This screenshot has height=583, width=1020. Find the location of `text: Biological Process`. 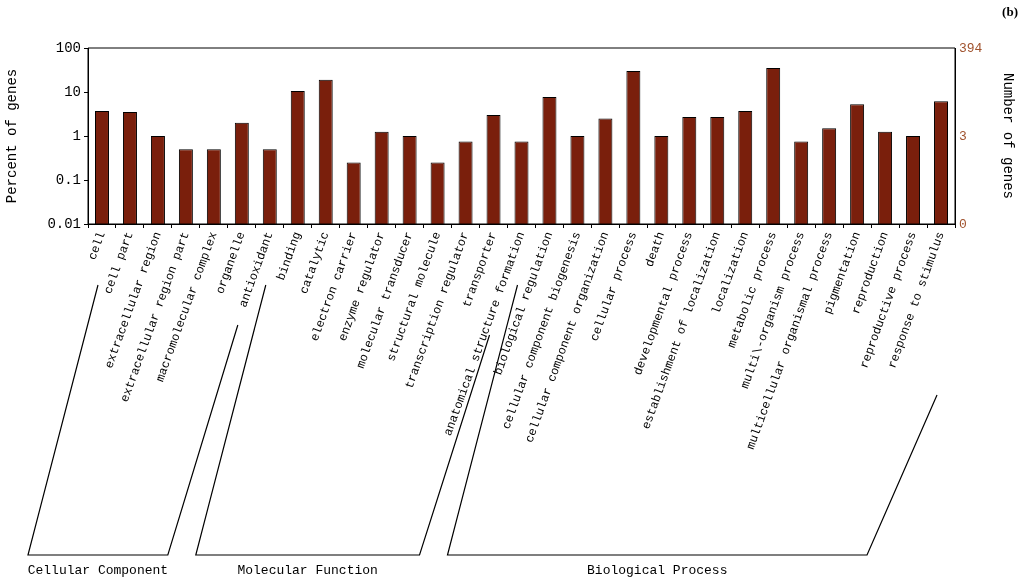

text: Biological Process is located at coordinates (657, 570).